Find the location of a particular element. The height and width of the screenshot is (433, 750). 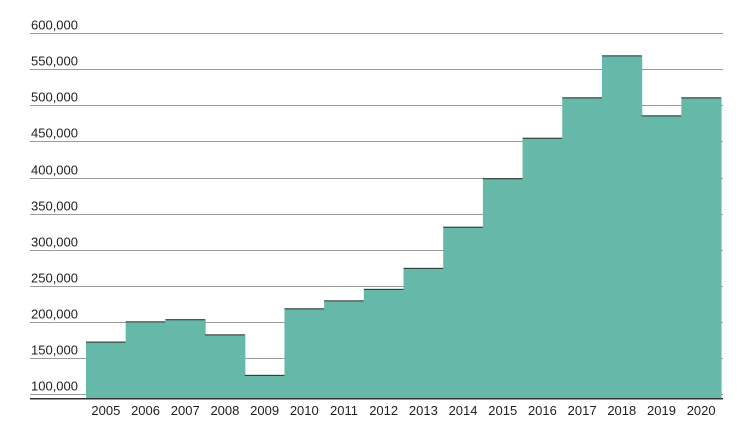

y-tick-label: 200,000 is located at coordinates (54, 314).